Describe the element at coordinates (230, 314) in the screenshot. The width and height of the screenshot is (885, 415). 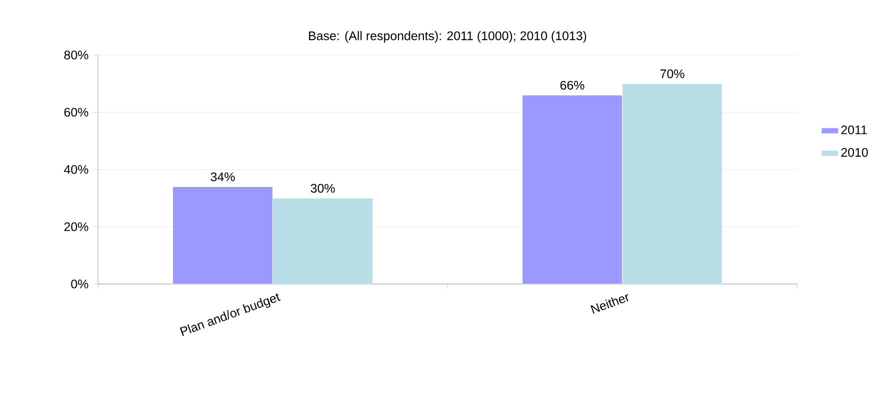
I see `x-tick-label: Plan and/or budget` at that location.